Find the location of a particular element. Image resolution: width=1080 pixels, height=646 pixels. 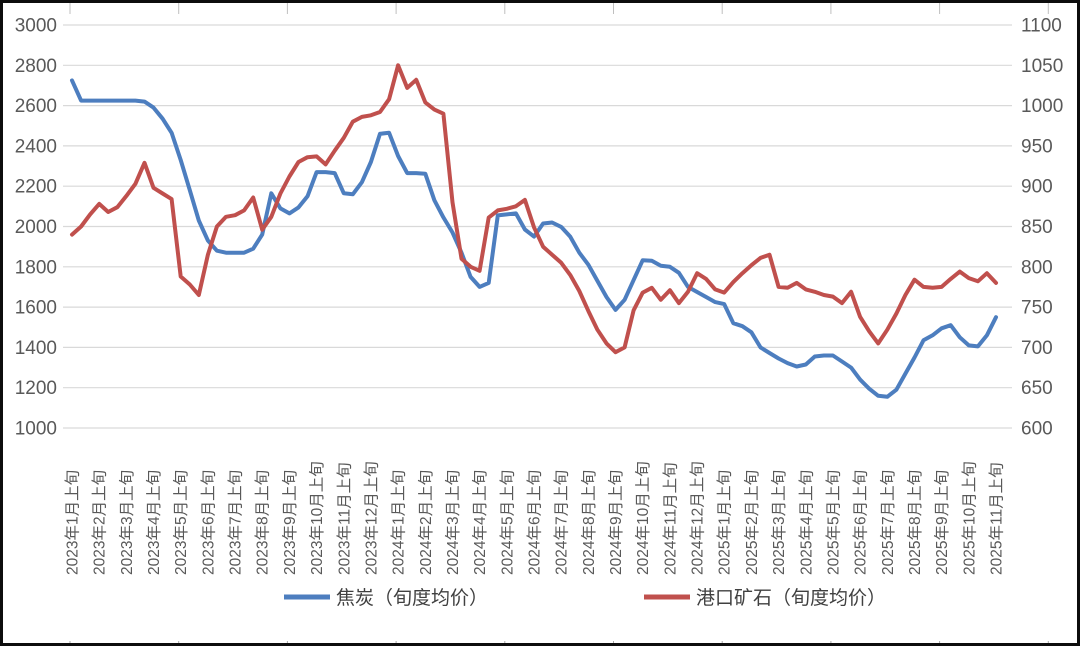

right-axis-tick-label: 600 is located at coordinates (1037, 429).